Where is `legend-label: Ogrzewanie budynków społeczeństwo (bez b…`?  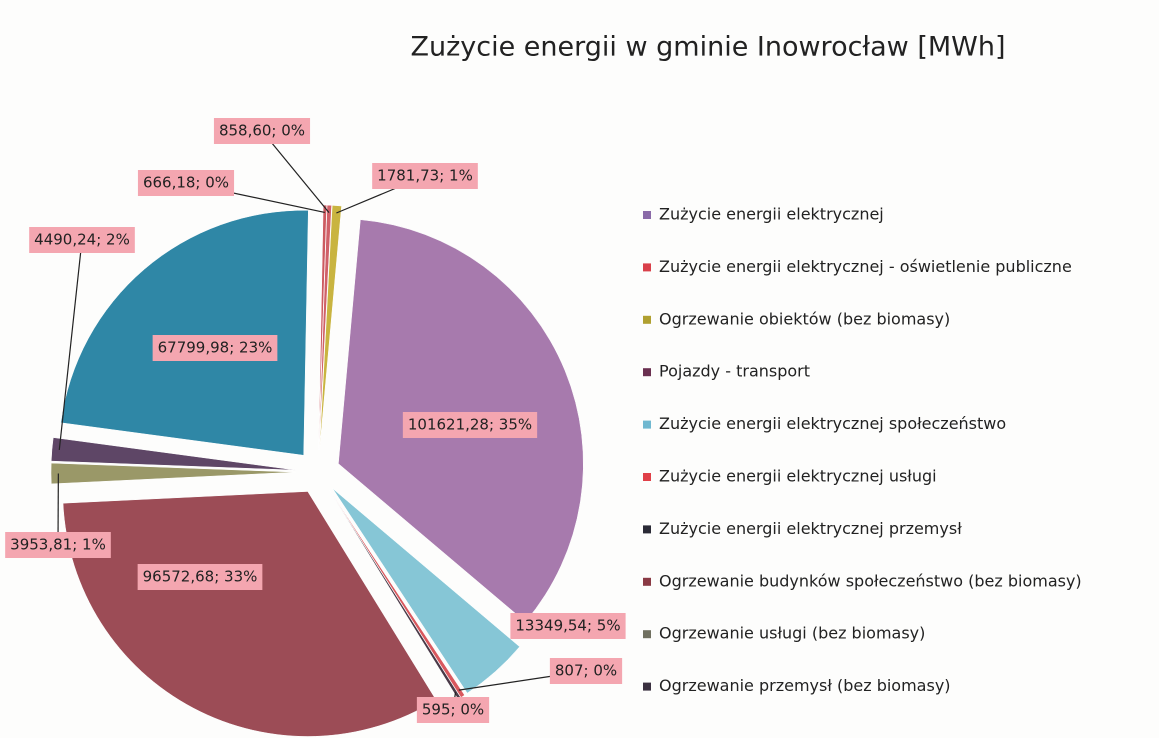 legend-label: Ogrzewanie budynków społeczeństwo (bez b… is located at coordinates (870, 580).